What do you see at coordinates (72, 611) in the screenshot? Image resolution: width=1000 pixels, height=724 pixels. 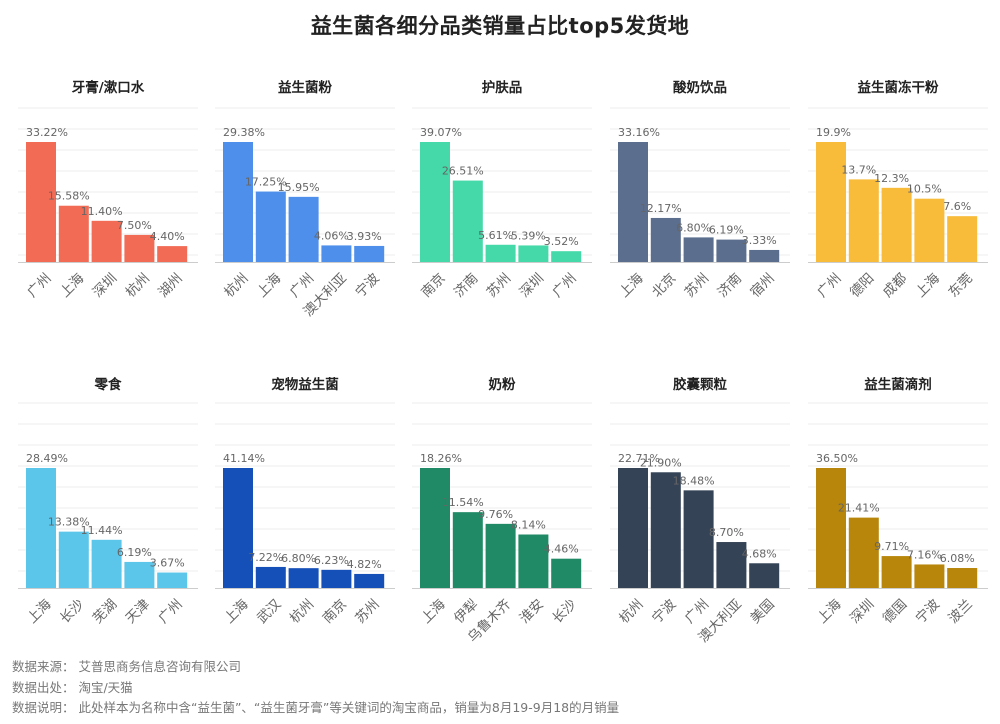 I see `x-tick-label: 长沙` at bounding box center [72, 611].